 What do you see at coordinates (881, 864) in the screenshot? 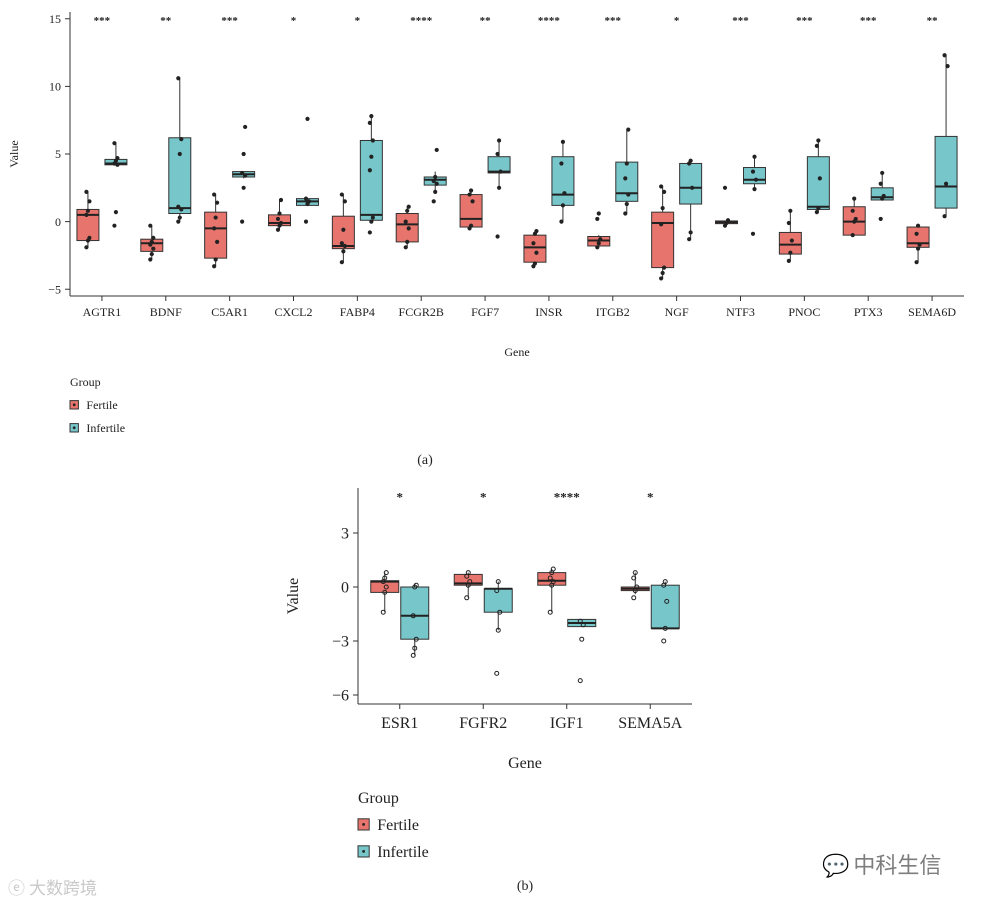
I see `watermark-right: 💬 中科生信` at bounding box center [881, 864].